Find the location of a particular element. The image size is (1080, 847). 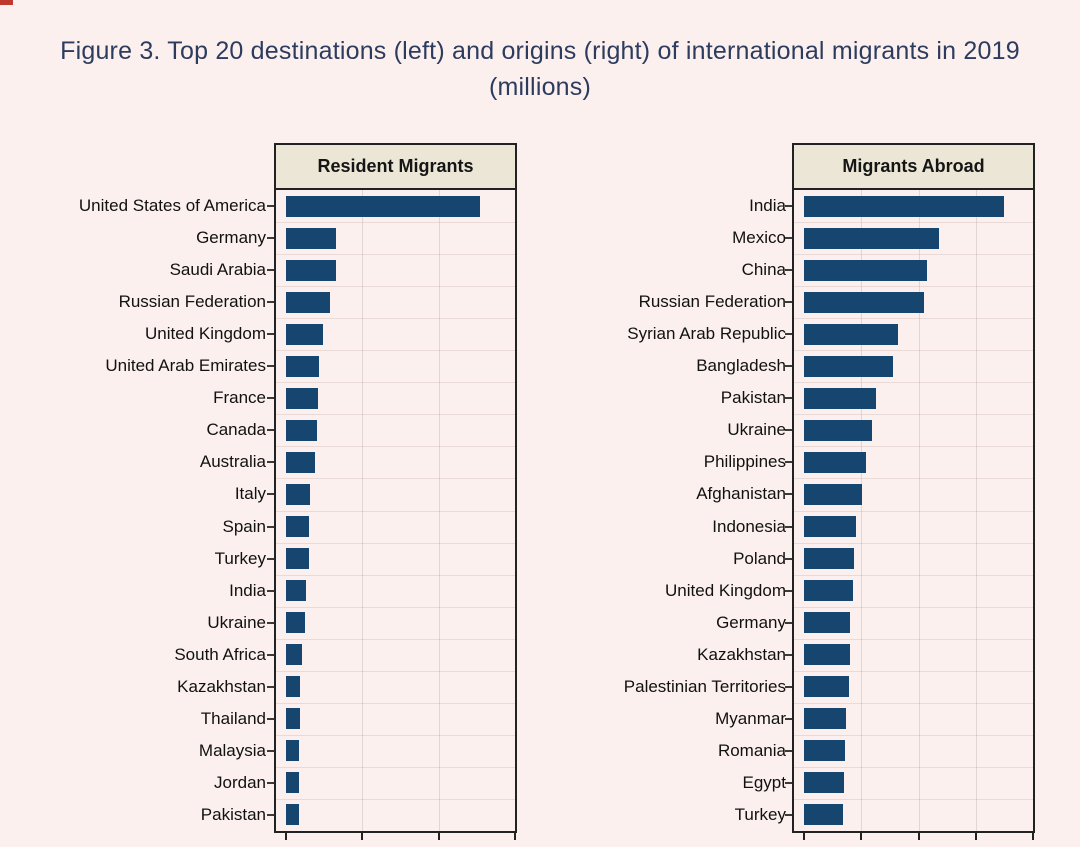

corner-red-mark is located at coordinates (6, 2).